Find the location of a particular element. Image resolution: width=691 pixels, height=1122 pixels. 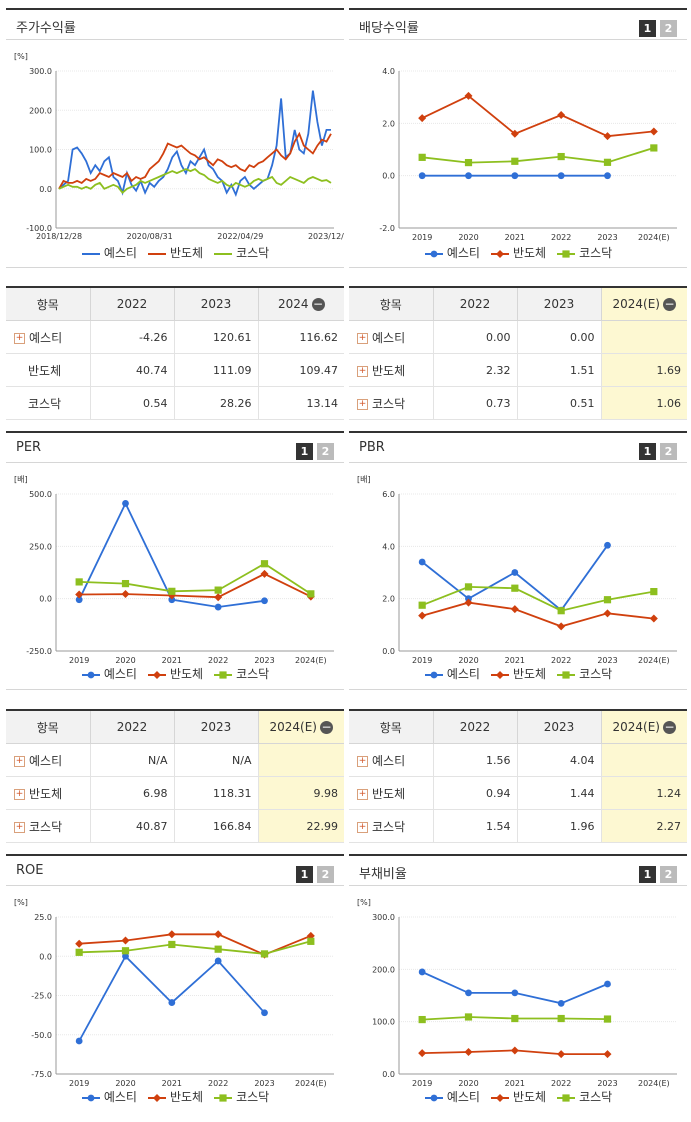

panel-title: 부채비율 is located at coordinates (383, 874).